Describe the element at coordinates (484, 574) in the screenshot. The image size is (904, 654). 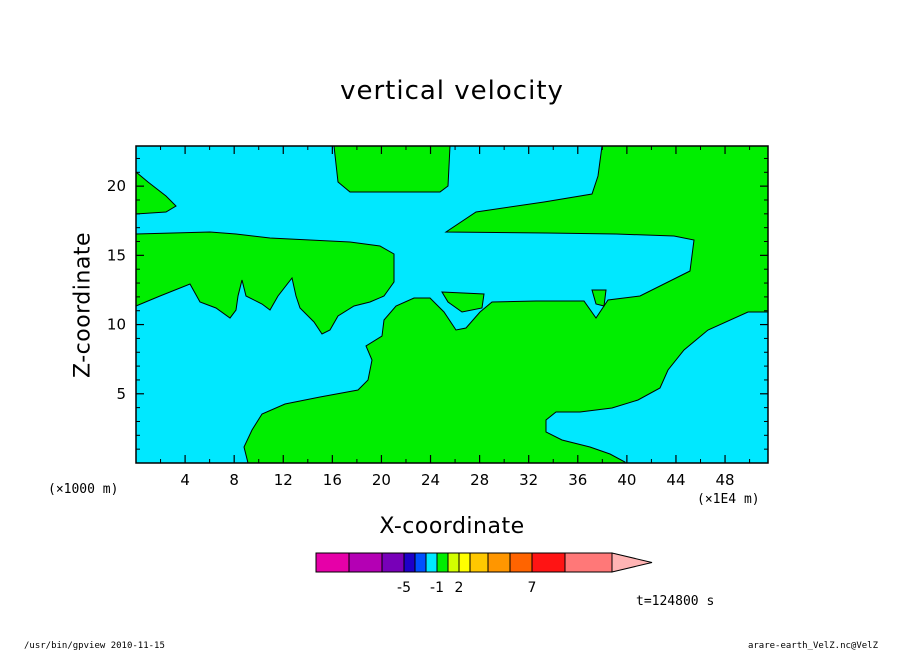
I see `colorbar: -5 -1 2 7` at that location.